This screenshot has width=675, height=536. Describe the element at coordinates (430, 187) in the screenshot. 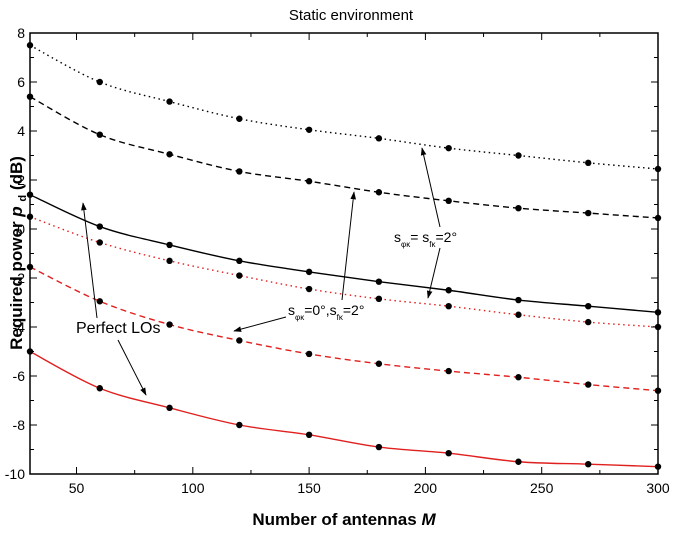

I see `arrow-equal-2deg-top` at that location.